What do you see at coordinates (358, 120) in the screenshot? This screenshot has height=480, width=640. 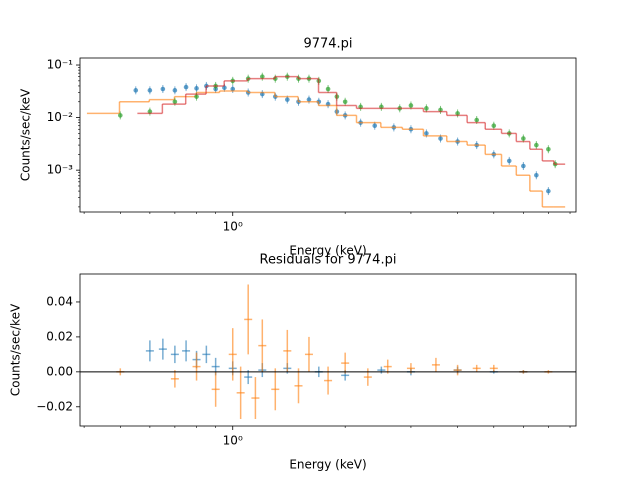 I see `model-step-riser` at bounding box center [358, 120].